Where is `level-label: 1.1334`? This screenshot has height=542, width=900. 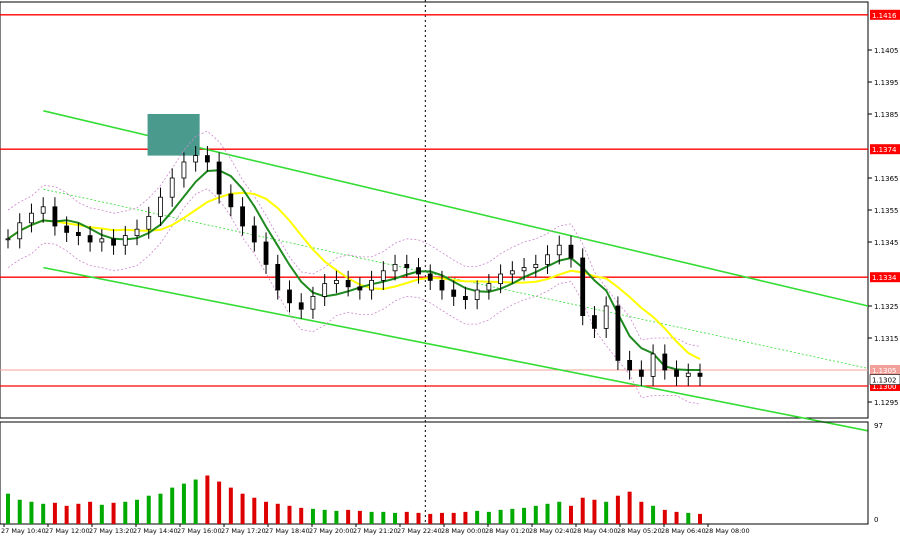
level-label: 1.1334 is located at coordinates (884, 278).